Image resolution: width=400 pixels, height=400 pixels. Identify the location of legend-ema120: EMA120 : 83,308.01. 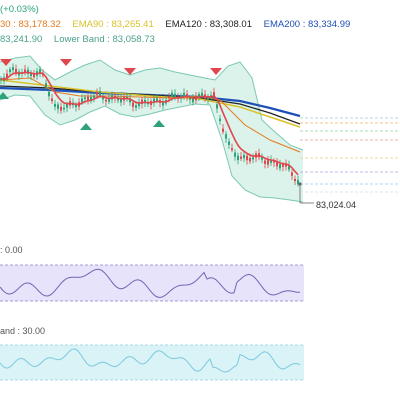
(208, 24).